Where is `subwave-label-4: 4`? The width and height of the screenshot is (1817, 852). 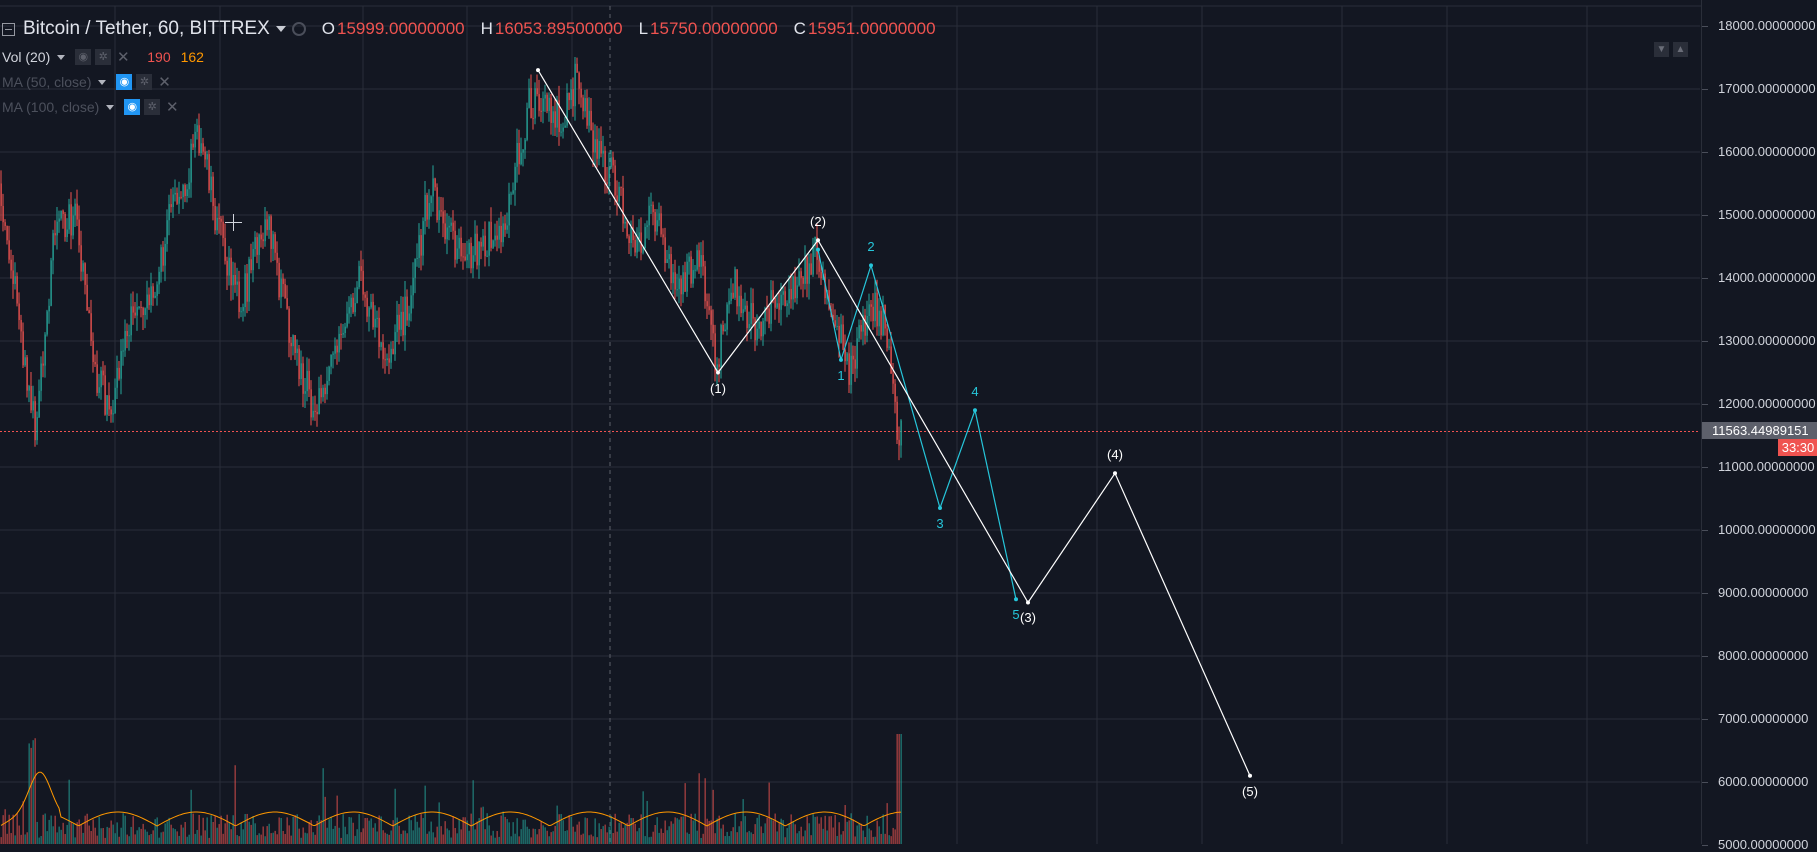
subwave-label-4: 4 is located at coordinates (975, 392).